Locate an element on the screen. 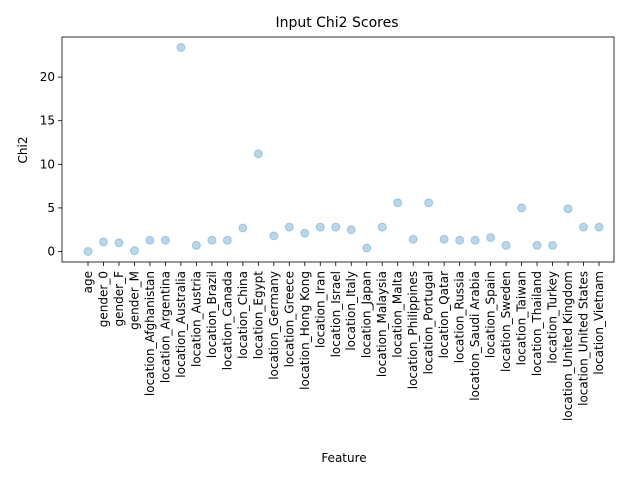 Image resolution: width=640 pixels, height=480 pixels. x-tick-label: location_Argentina is located at coordinates (165, 327).